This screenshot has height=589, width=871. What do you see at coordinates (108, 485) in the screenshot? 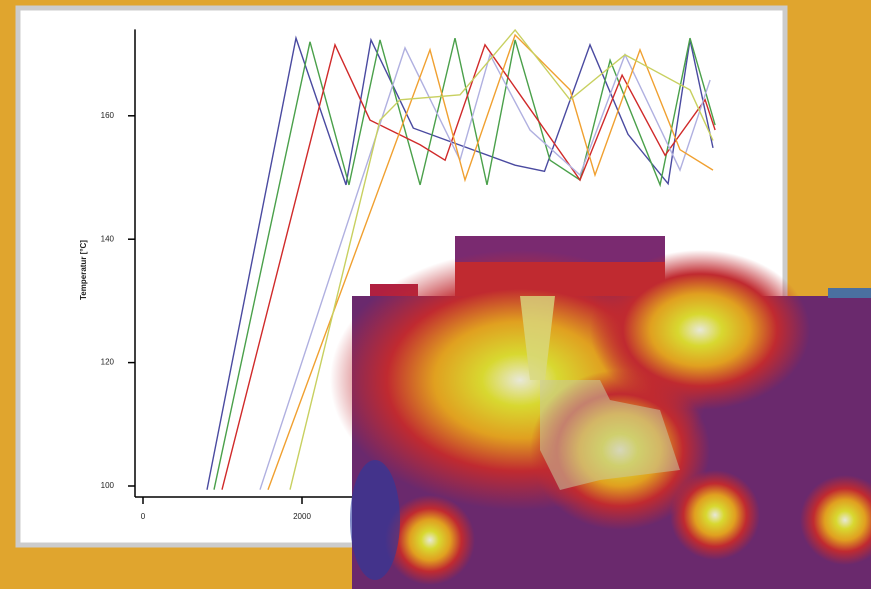
I see `y-tick-label: 100` at bounding box center [108, 485].